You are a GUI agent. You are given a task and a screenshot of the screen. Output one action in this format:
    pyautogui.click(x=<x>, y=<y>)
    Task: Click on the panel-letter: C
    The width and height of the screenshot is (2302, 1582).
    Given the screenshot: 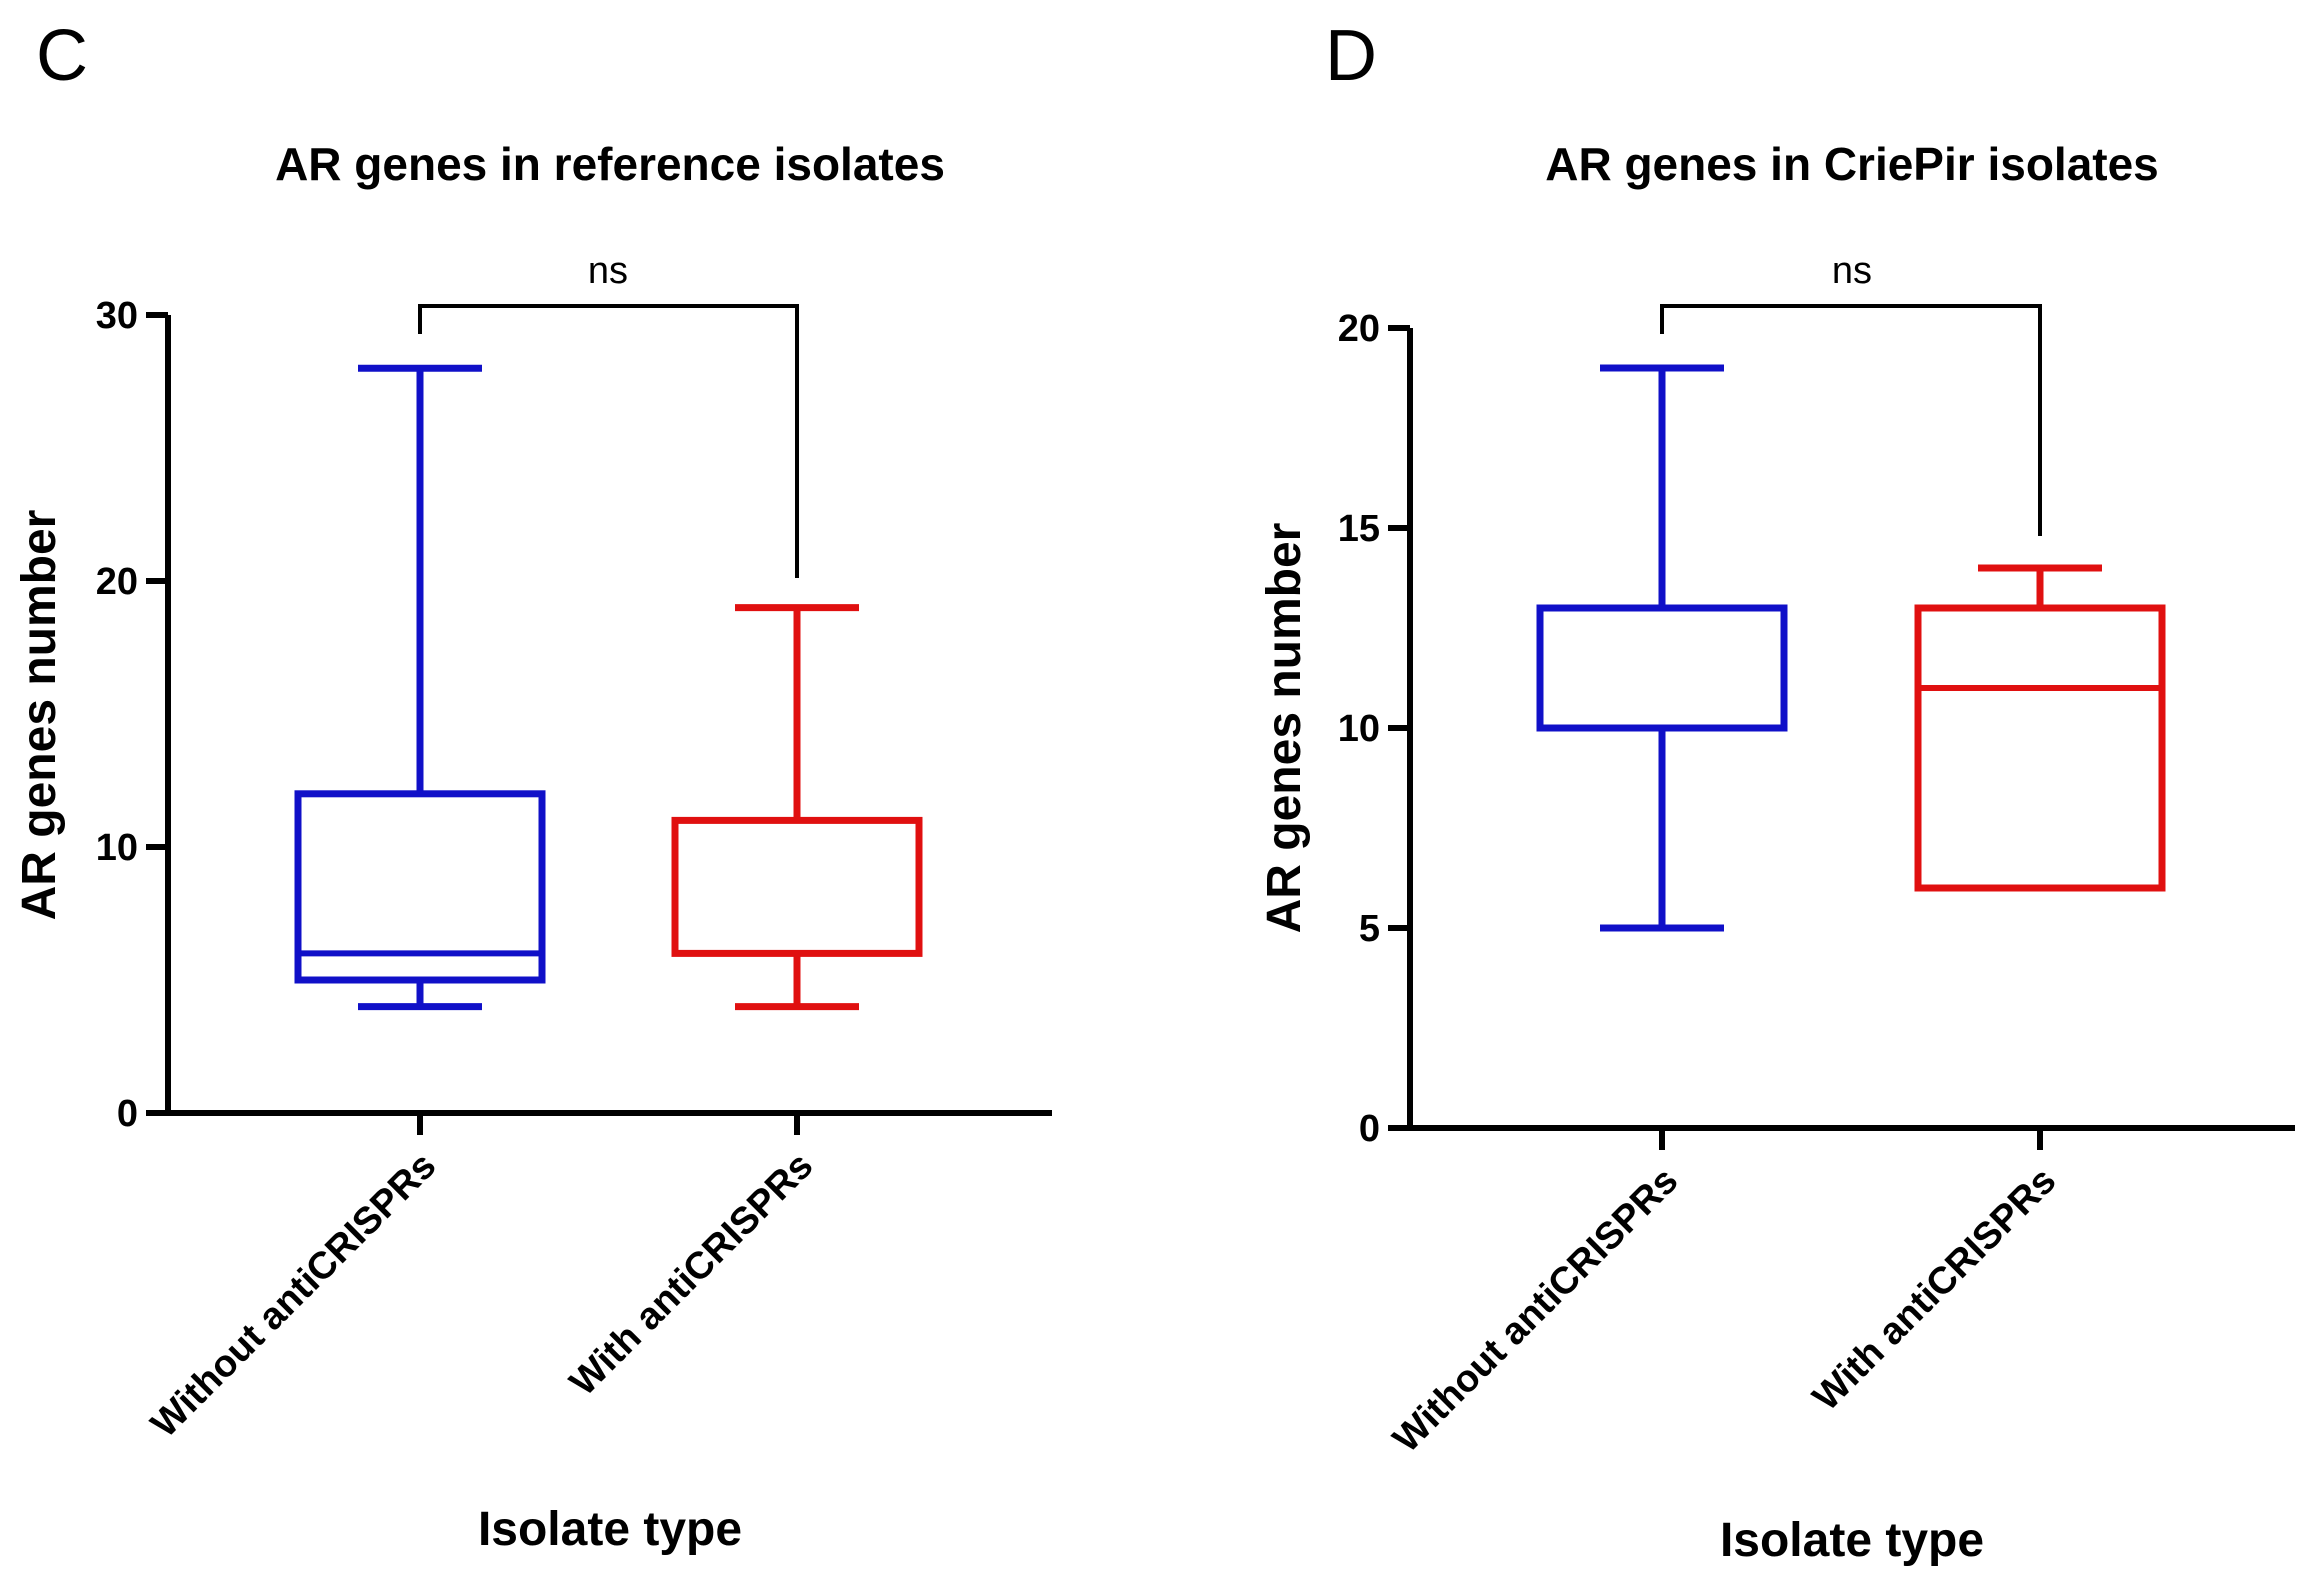 What is the action you would take?
    pyautogui.click(x=62, y=56)
    